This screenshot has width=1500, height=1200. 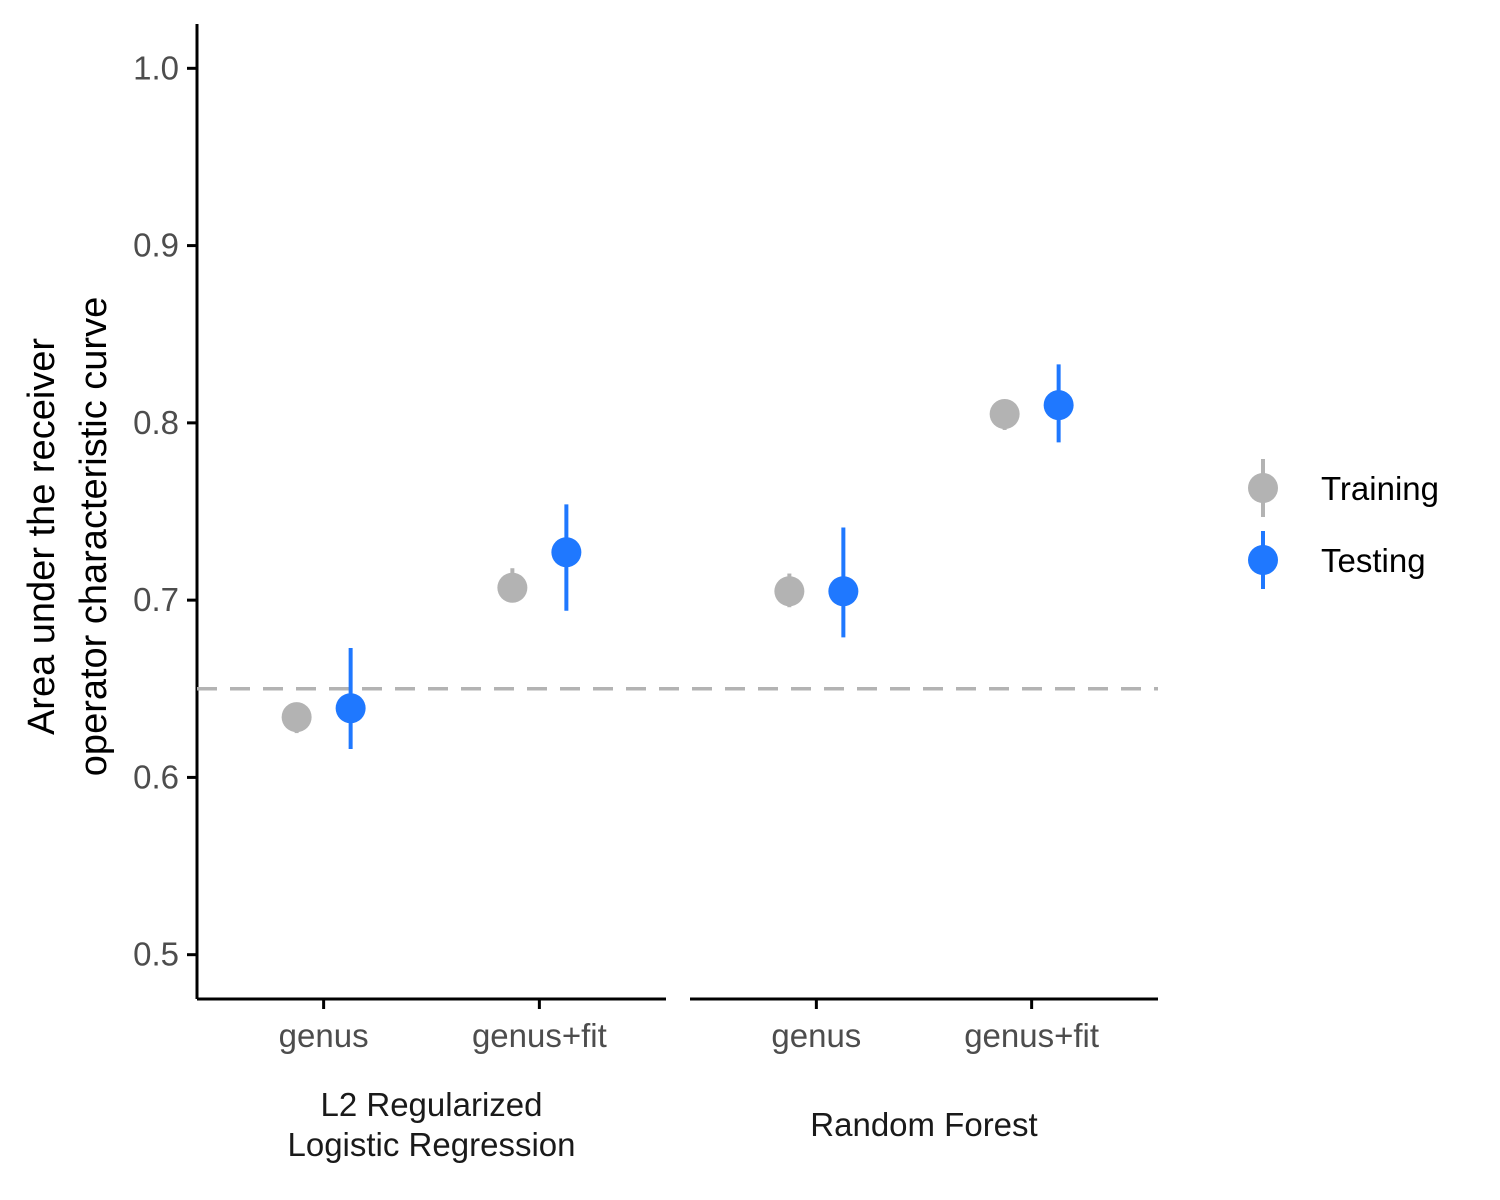 What do you see at coordinates (156, 67) in the screenshot?
I see `y-tick-label: 1.0` at bounding box center [156, 67].